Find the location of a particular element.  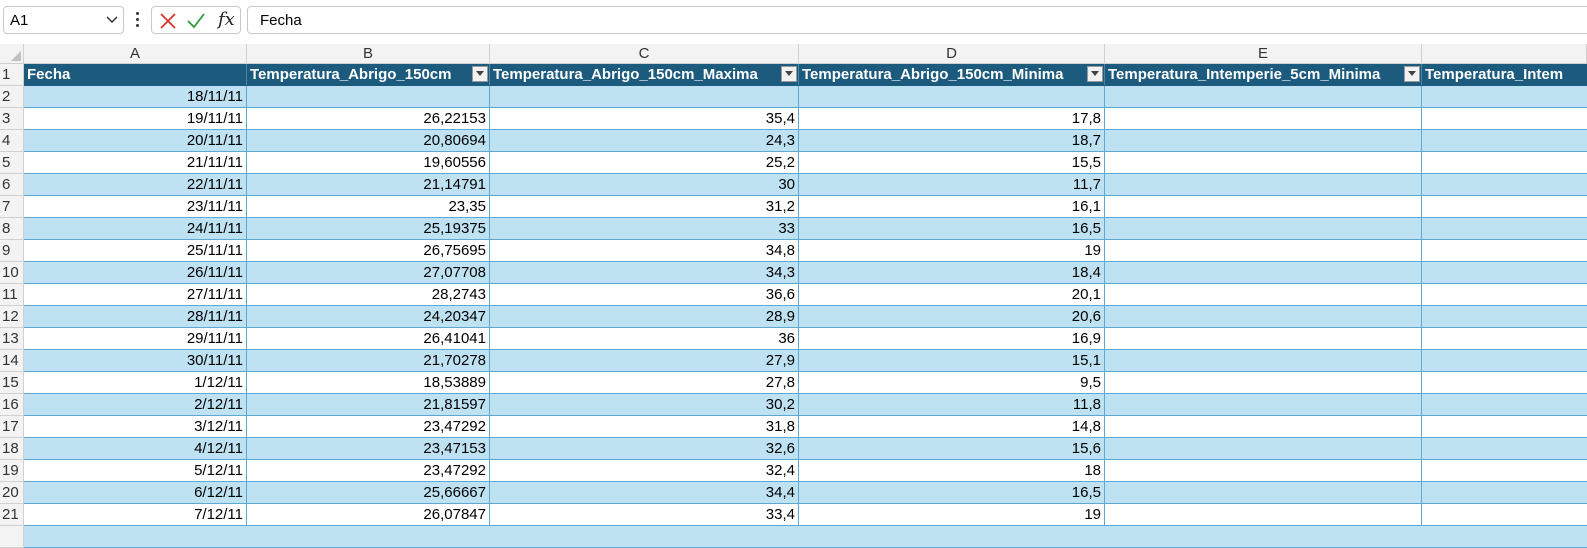

table-cell: 9,5 is located at coordinates (952, 382).